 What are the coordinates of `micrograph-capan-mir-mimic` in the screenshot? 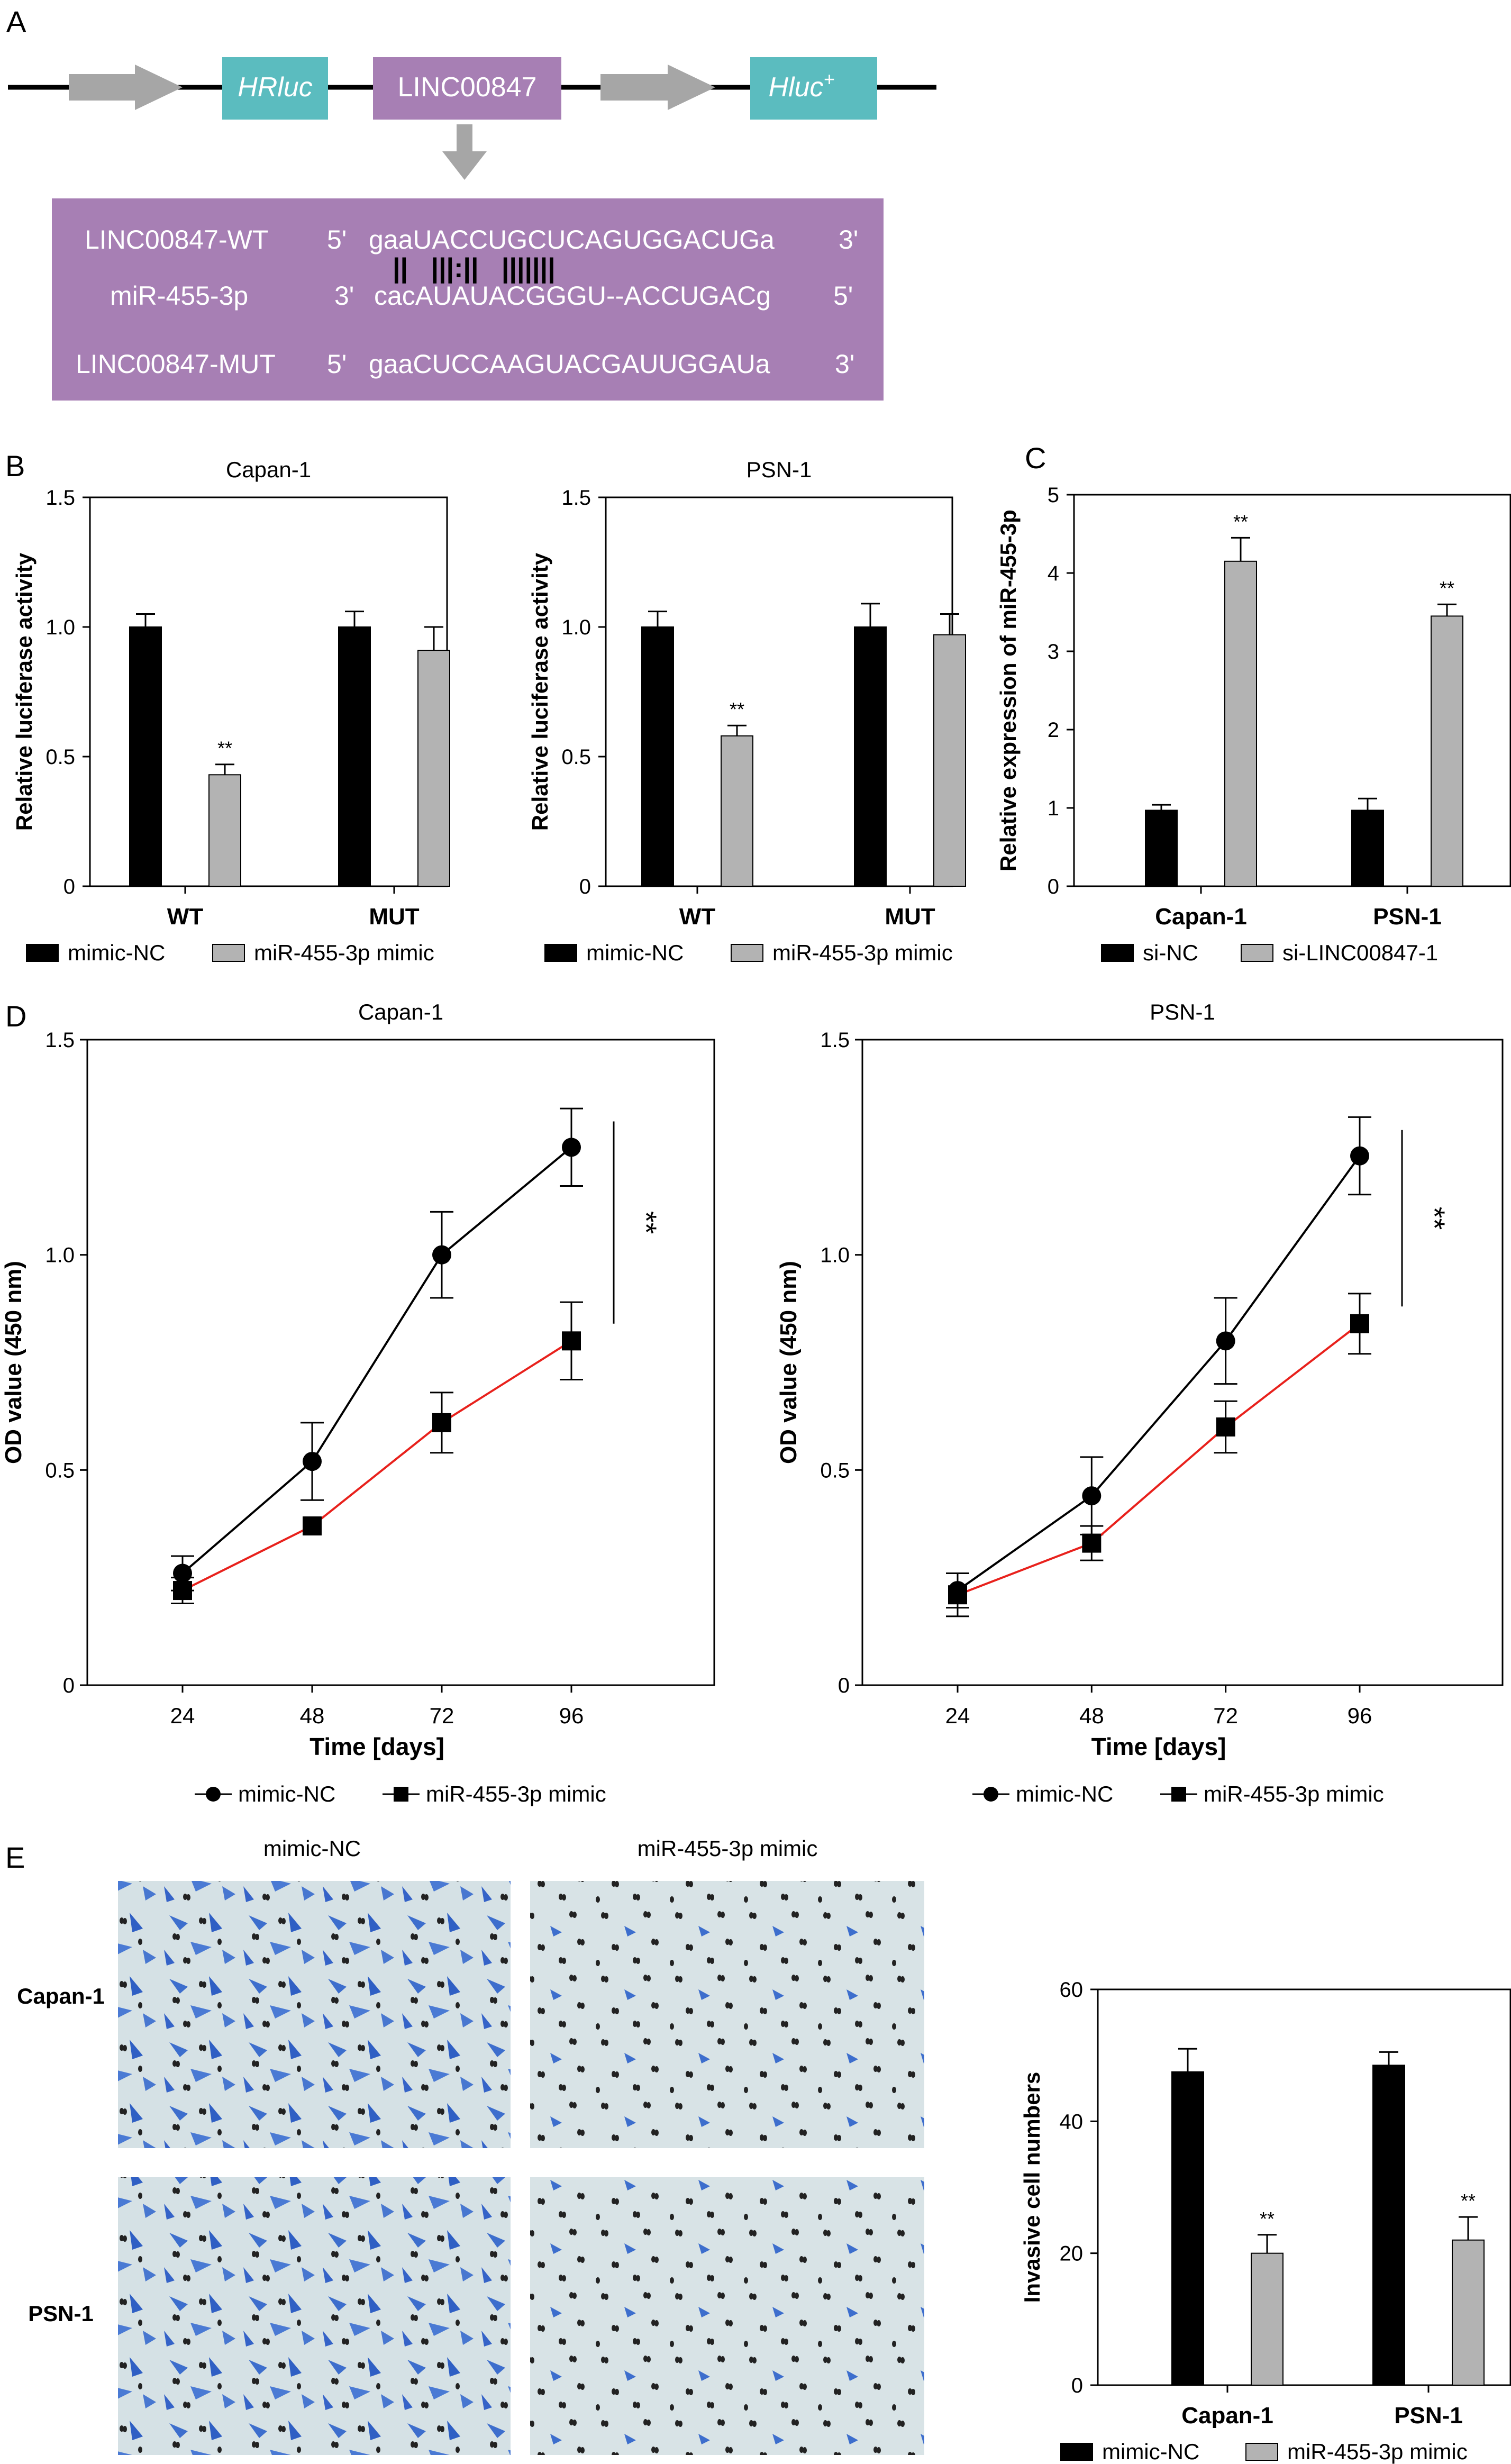 It's located at (727, 2015).